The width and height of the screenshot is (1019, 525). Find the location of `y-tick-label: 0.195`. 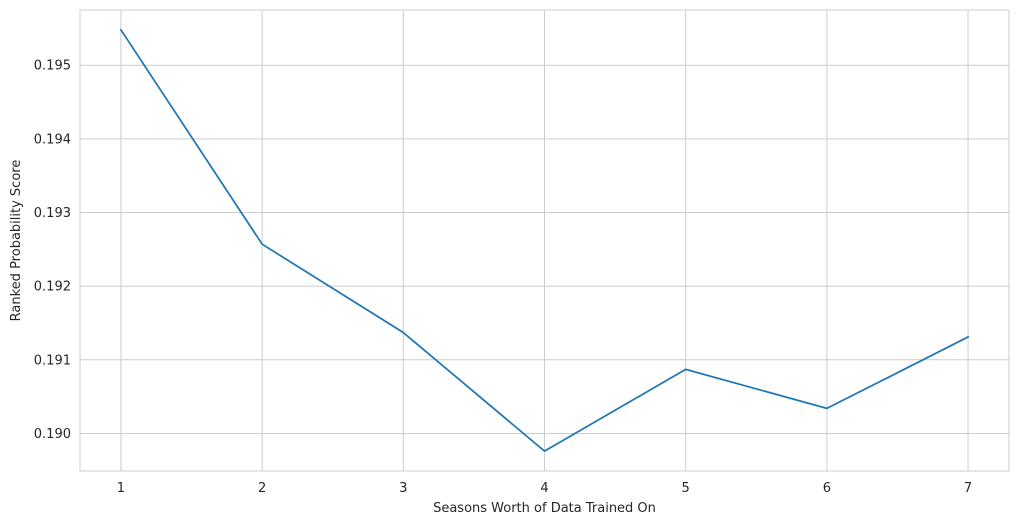

y-tick-label: 0.195 is located at coordinates (52, 66).